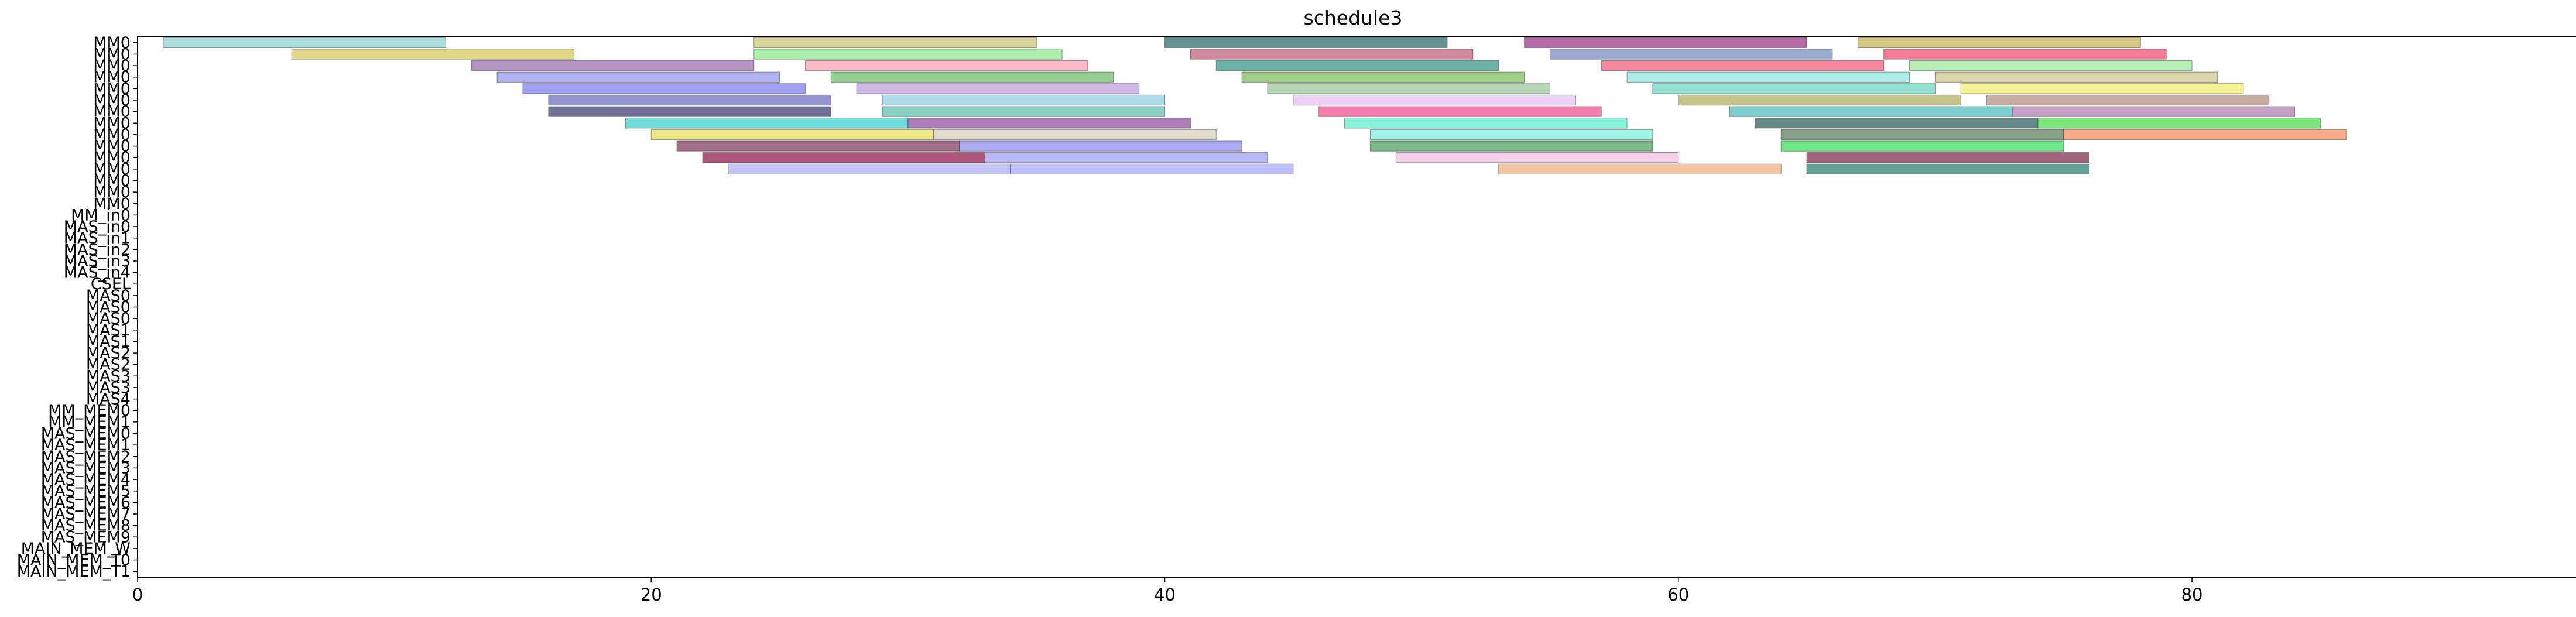 This screenshot has height=617, width=2576. I want to click on y-tick-label-7: MM0, so click(112, 123).